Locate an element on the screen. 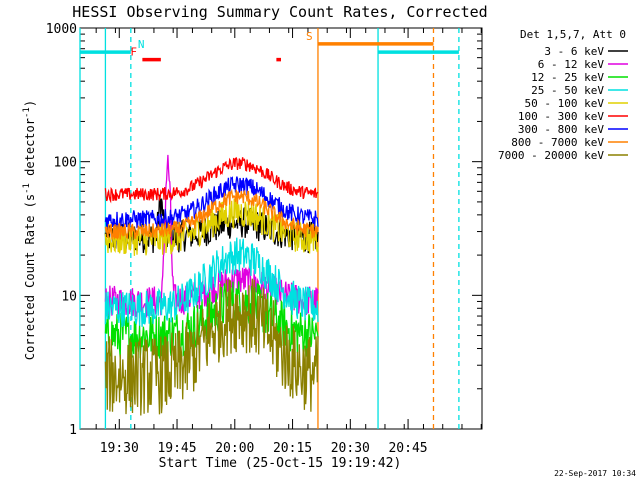 The width and height of the screenshot is (640, 480). legend-label: 3 - 6 keV is located at coordinates (574, 51).